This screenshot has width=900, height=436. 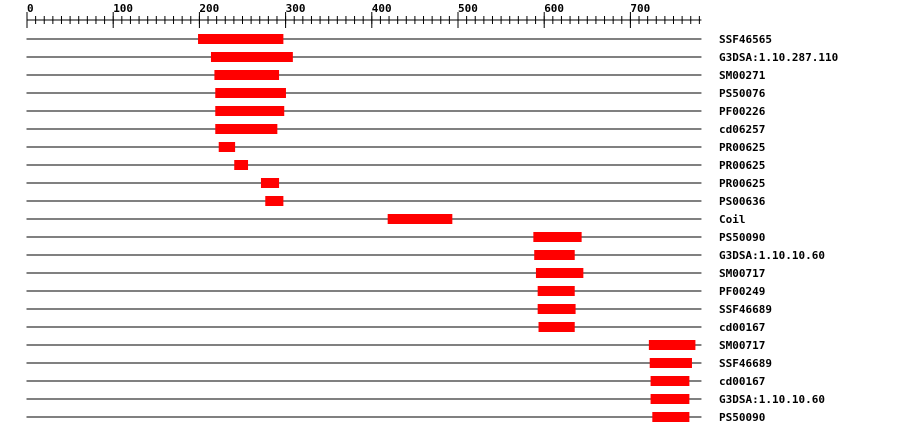 I want to click on track-label: cd06257, so click(x=742, y=129).